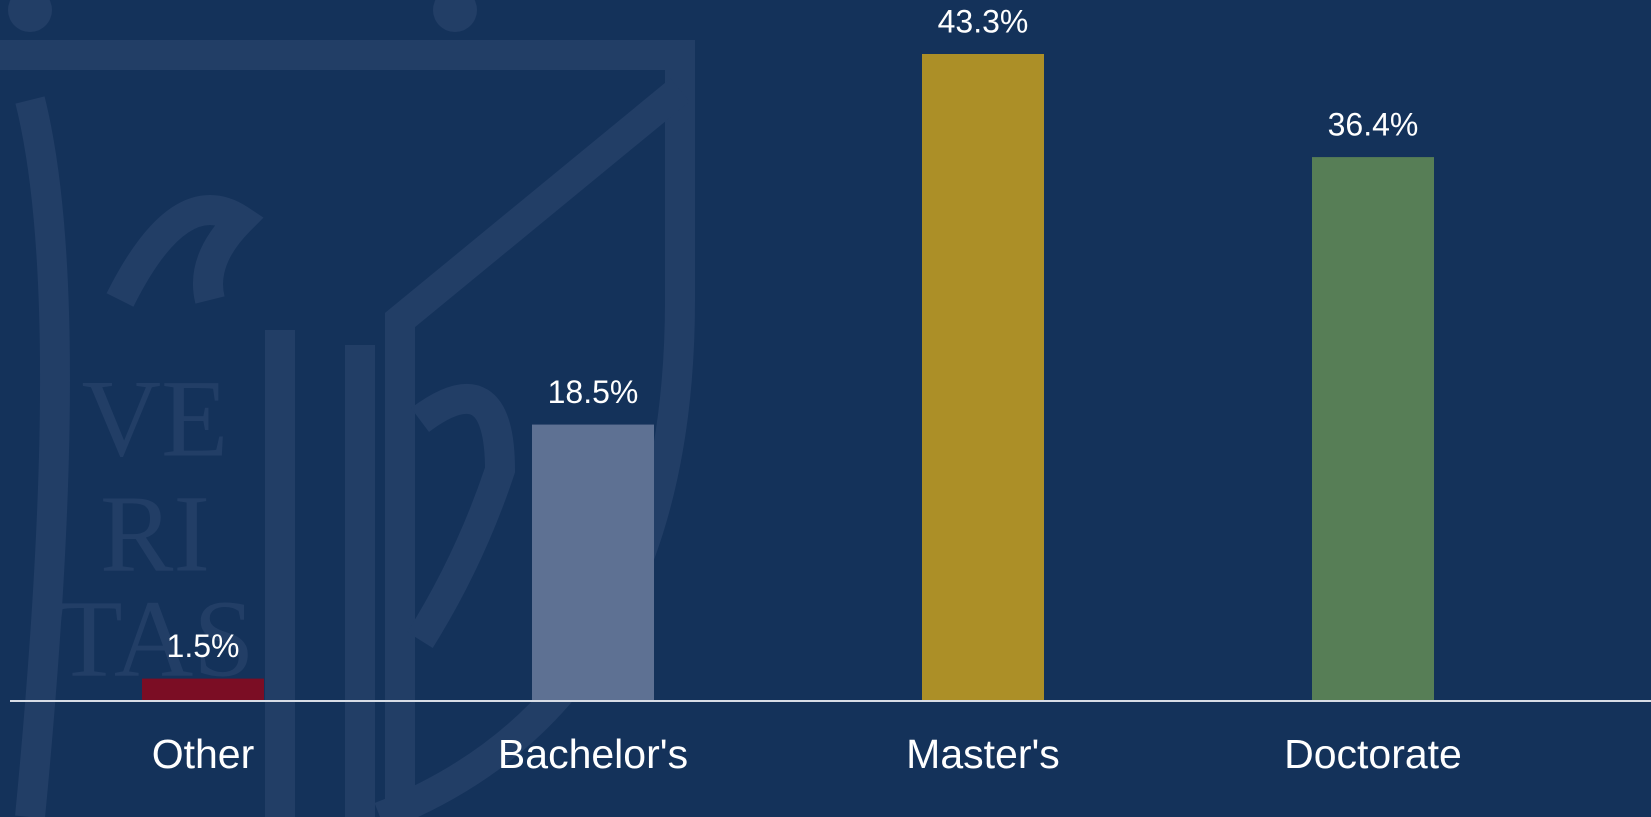 The height and width of the screenshot is (817, 1651). What do you see at coordinates (155, 533) in the screenshot?
I see `watermark-text: RI` at bounding box center [155, 533].